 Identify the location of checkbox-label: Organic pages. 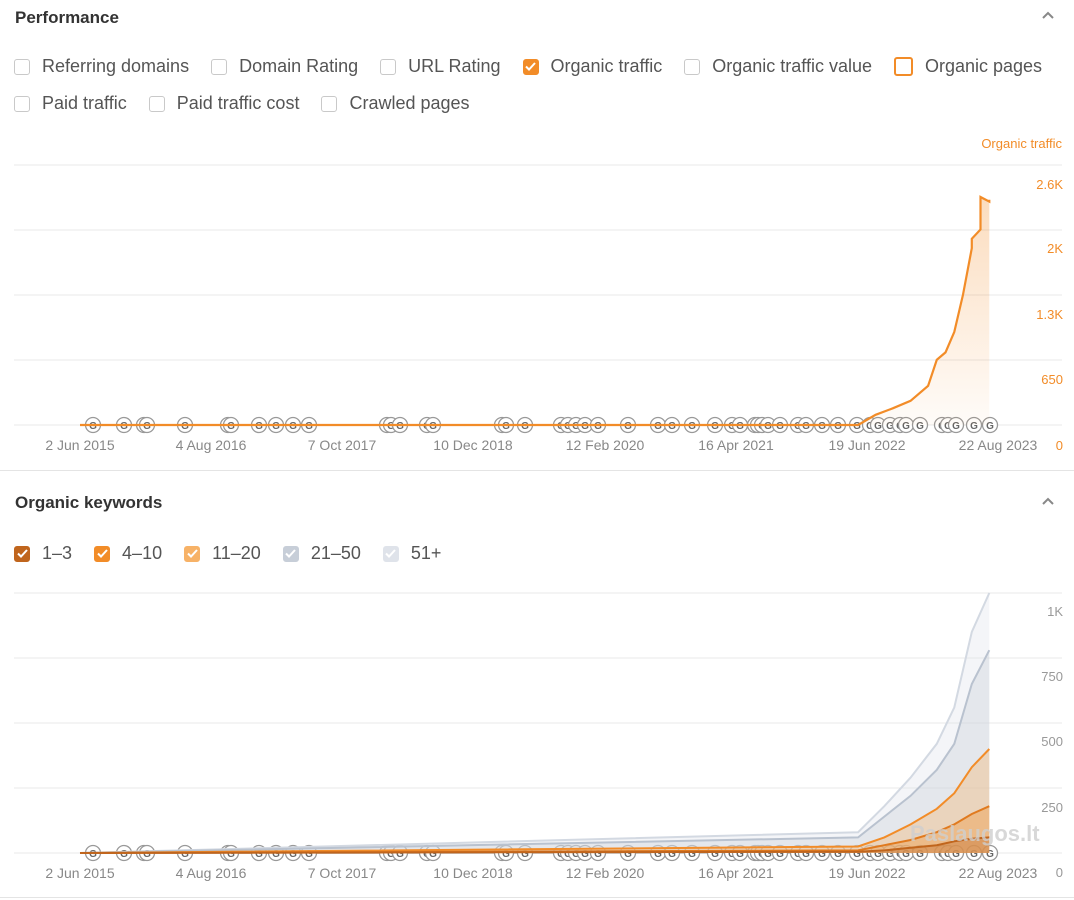
(983, 66).